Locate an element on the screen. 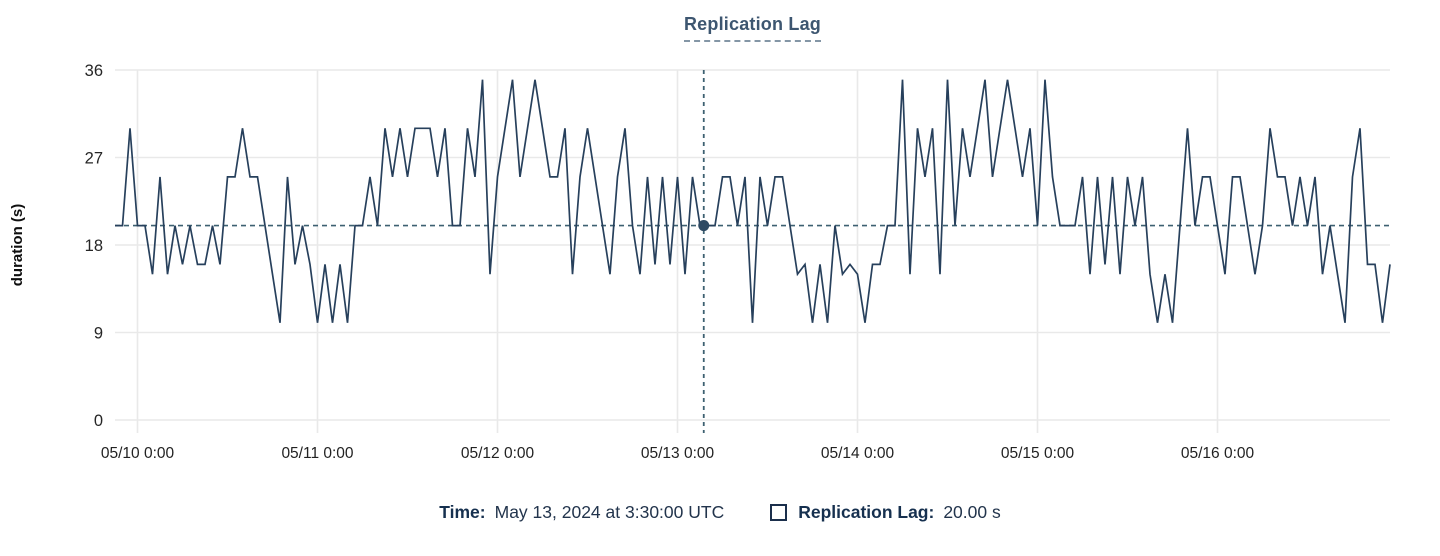 Image resolution: width=1440 pixels, height=556 pixels. legend-square-icon is located at coordinates (779, 512).